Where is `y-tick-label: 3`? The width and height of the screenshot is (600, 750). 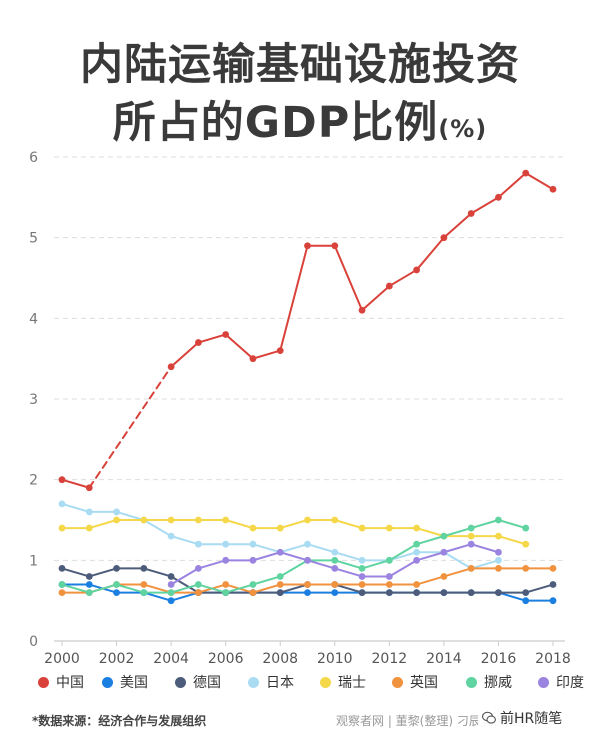
y-tick-label: 3 is located at coordinates (33, 400).